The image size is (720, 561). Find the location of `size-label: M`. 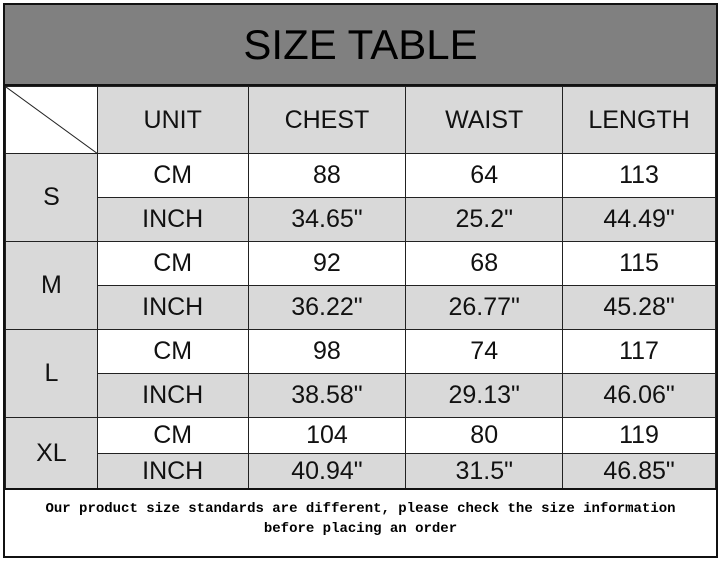

size-label: M is located at coordinates (51, 285).